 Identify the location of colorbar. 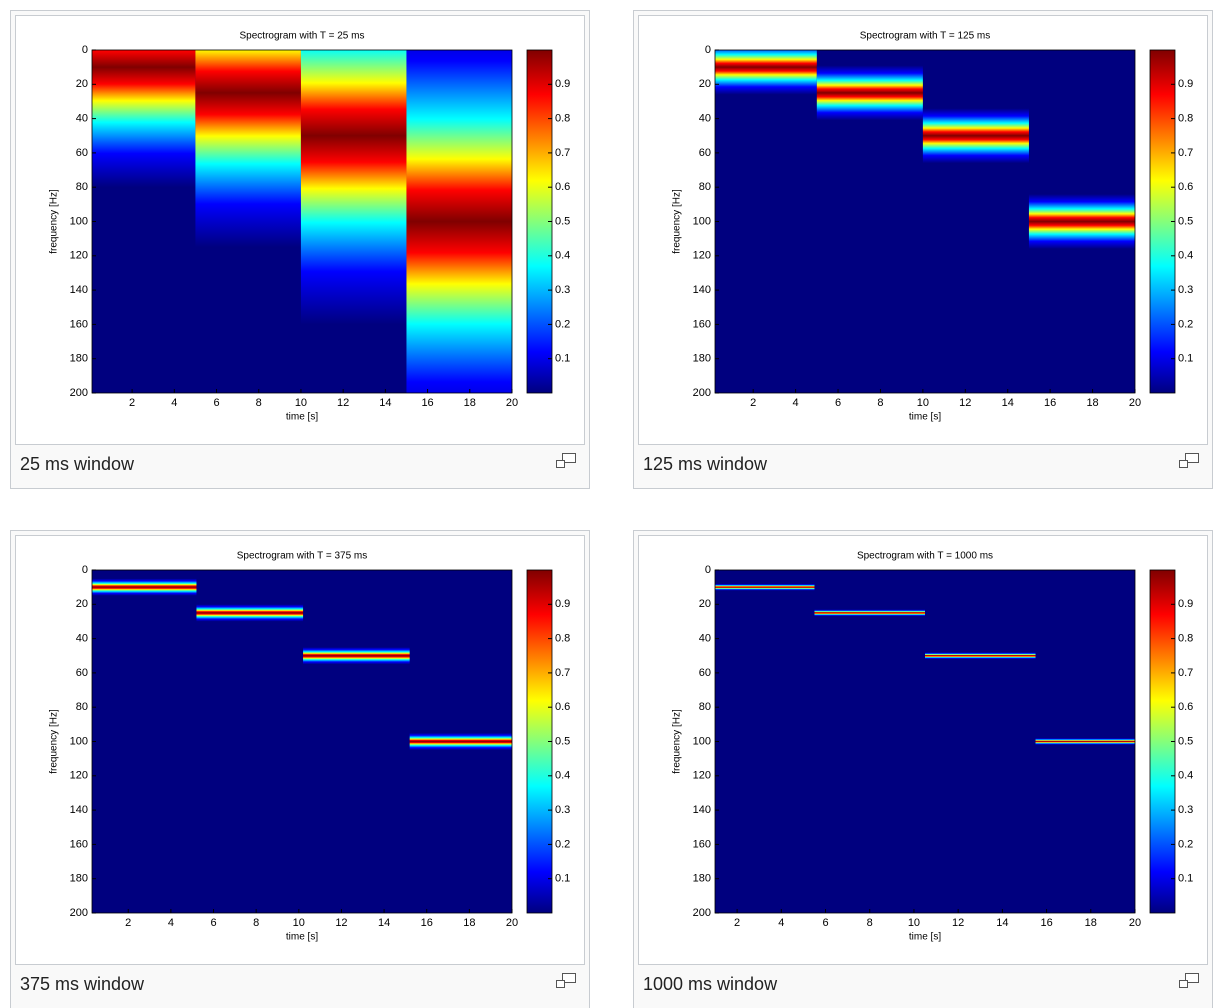
(1162, 221).